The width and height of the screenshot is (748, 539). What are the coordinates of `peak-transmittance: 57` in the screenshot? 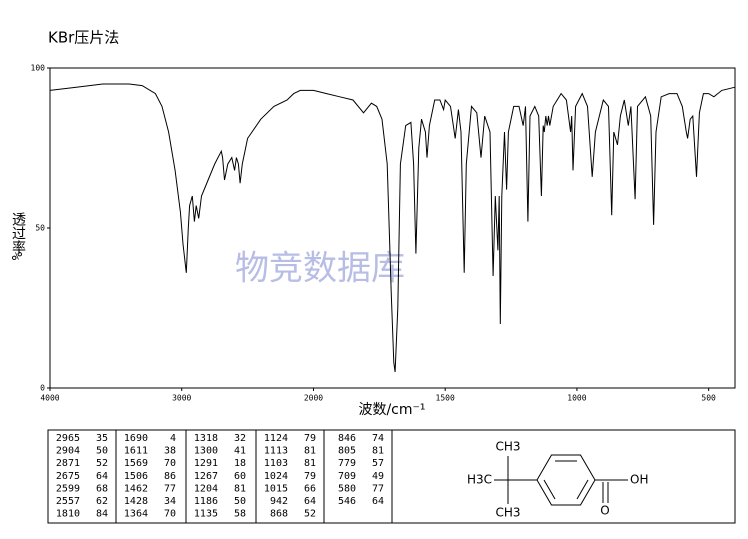 It's located at (378, 463).